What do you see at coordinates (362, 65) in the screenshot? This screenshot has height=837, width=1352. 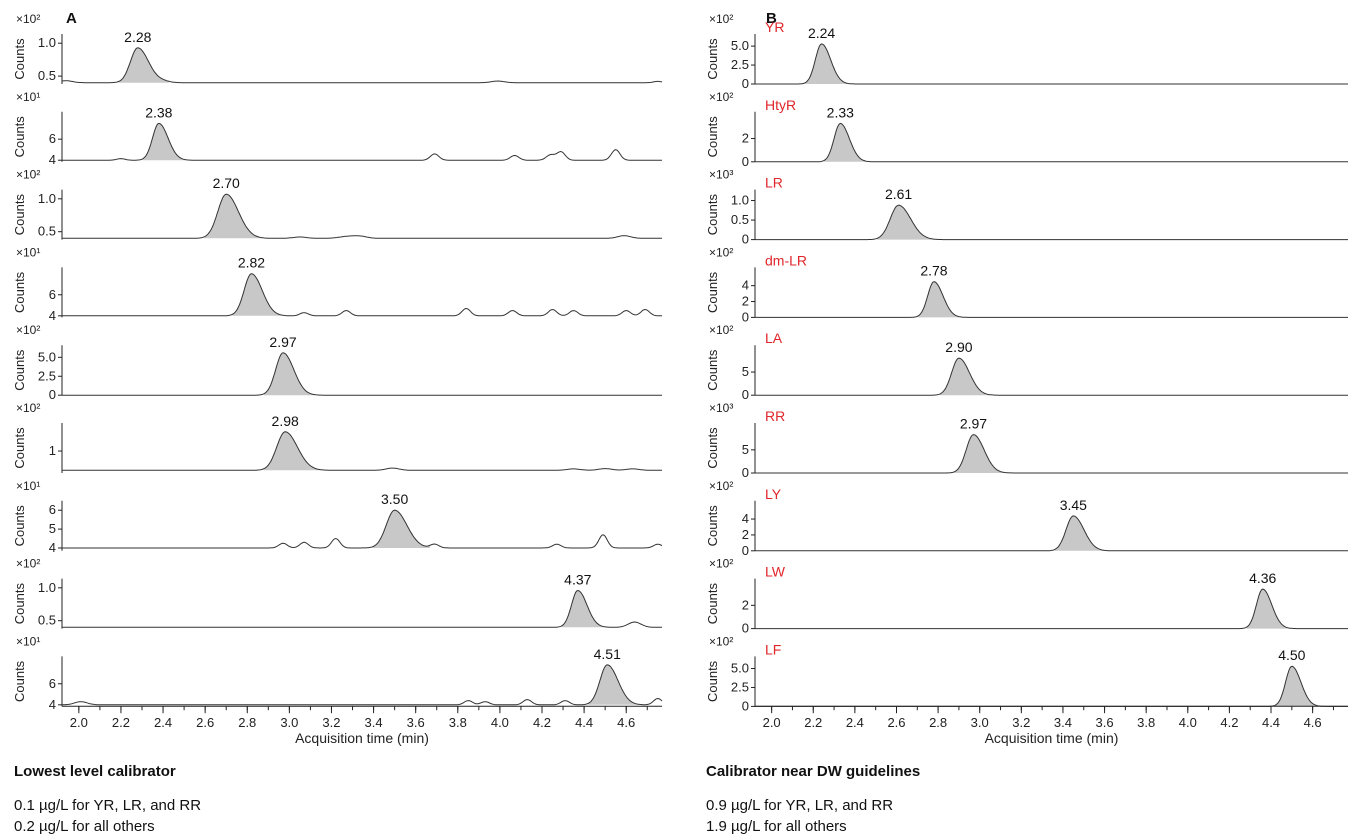 I see `panel-a-trace-1-signal-line` at bounding box center [362, 65].